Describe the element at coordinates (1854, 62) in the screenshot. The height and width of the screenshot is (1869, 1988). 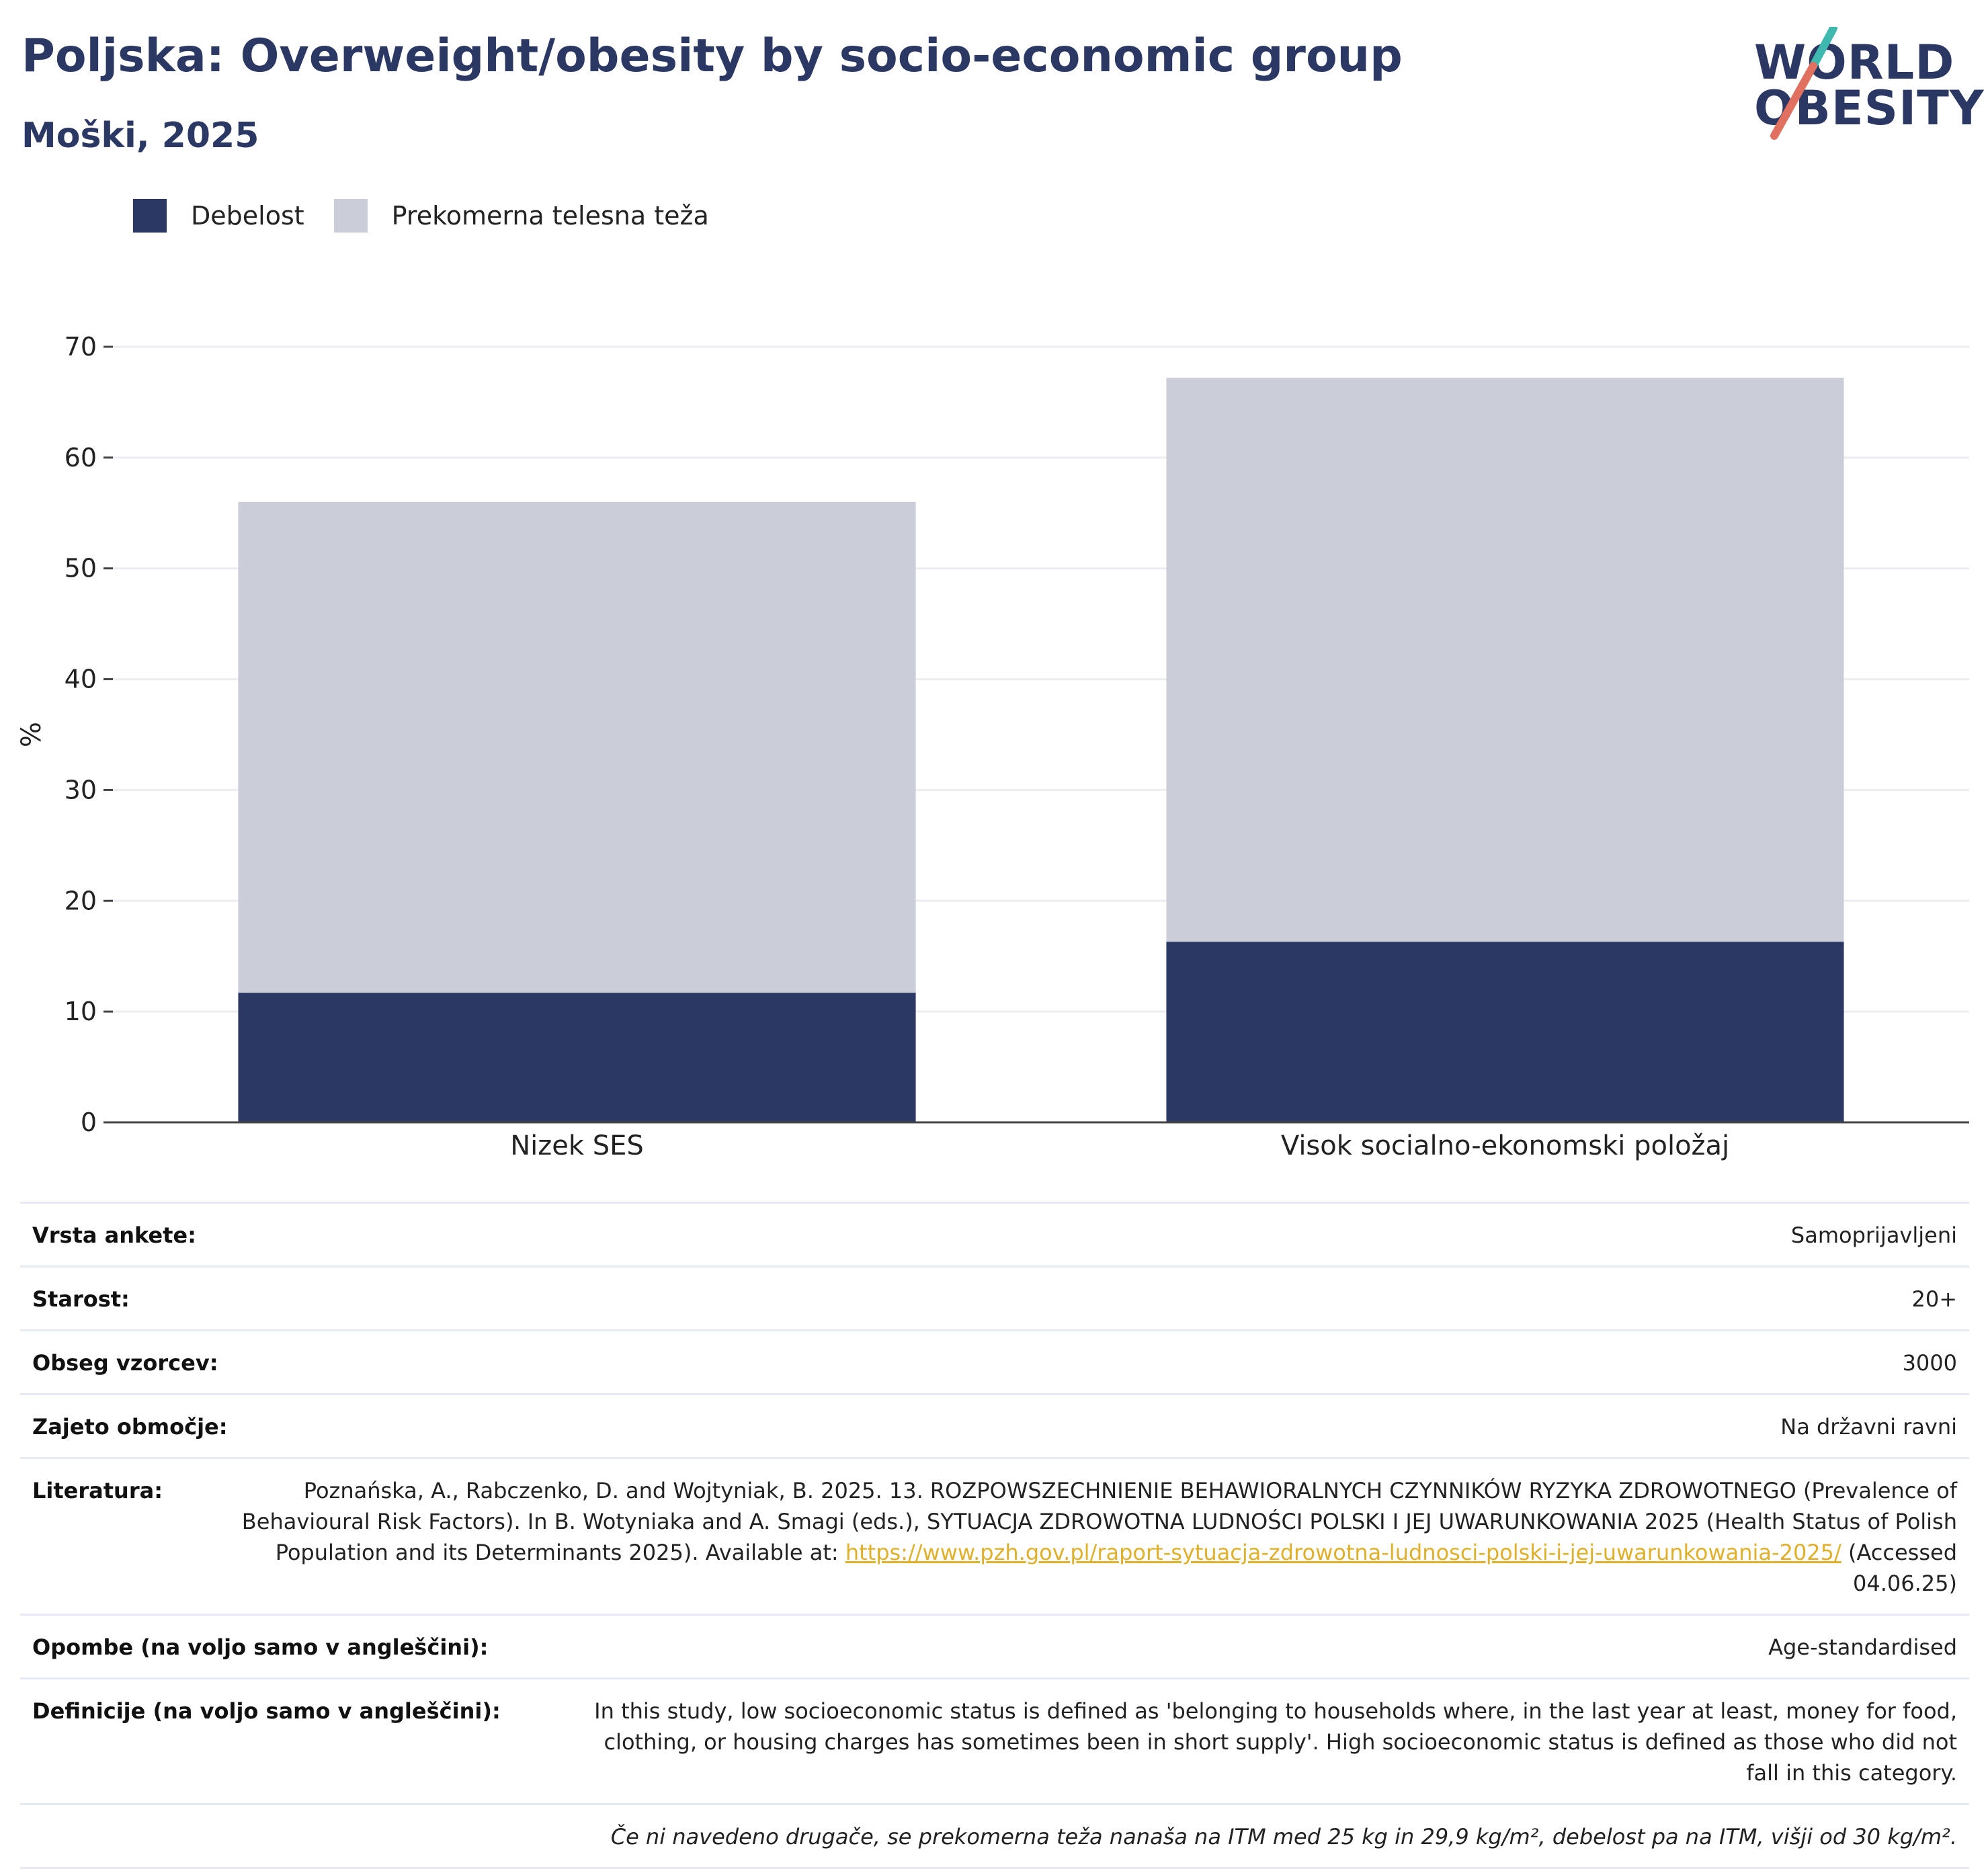
I see `logo-line-1: WORLD` at that location.